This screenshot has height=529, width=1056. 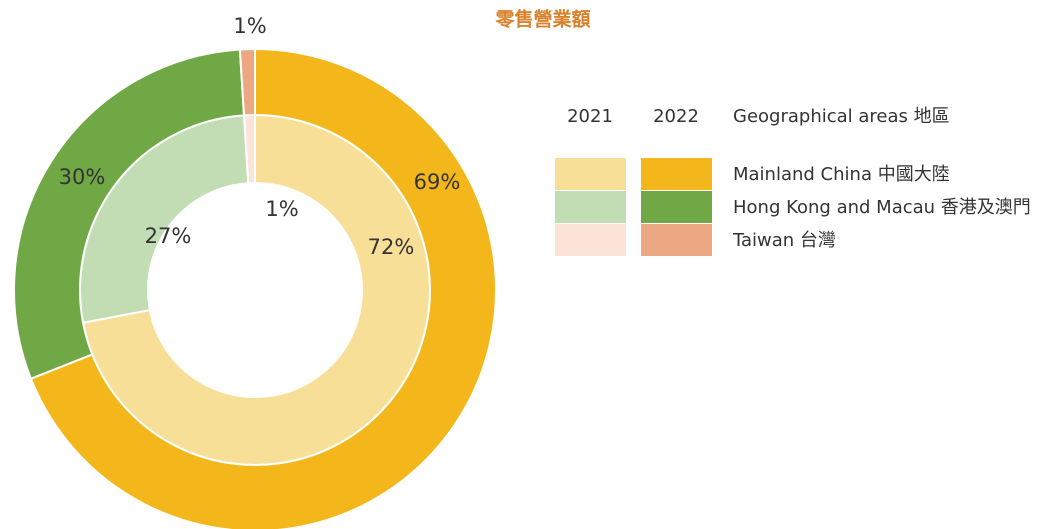 I want to click on legend-label: Hong Kong and Macau 香港及澳門, so click(x=882, y=207).